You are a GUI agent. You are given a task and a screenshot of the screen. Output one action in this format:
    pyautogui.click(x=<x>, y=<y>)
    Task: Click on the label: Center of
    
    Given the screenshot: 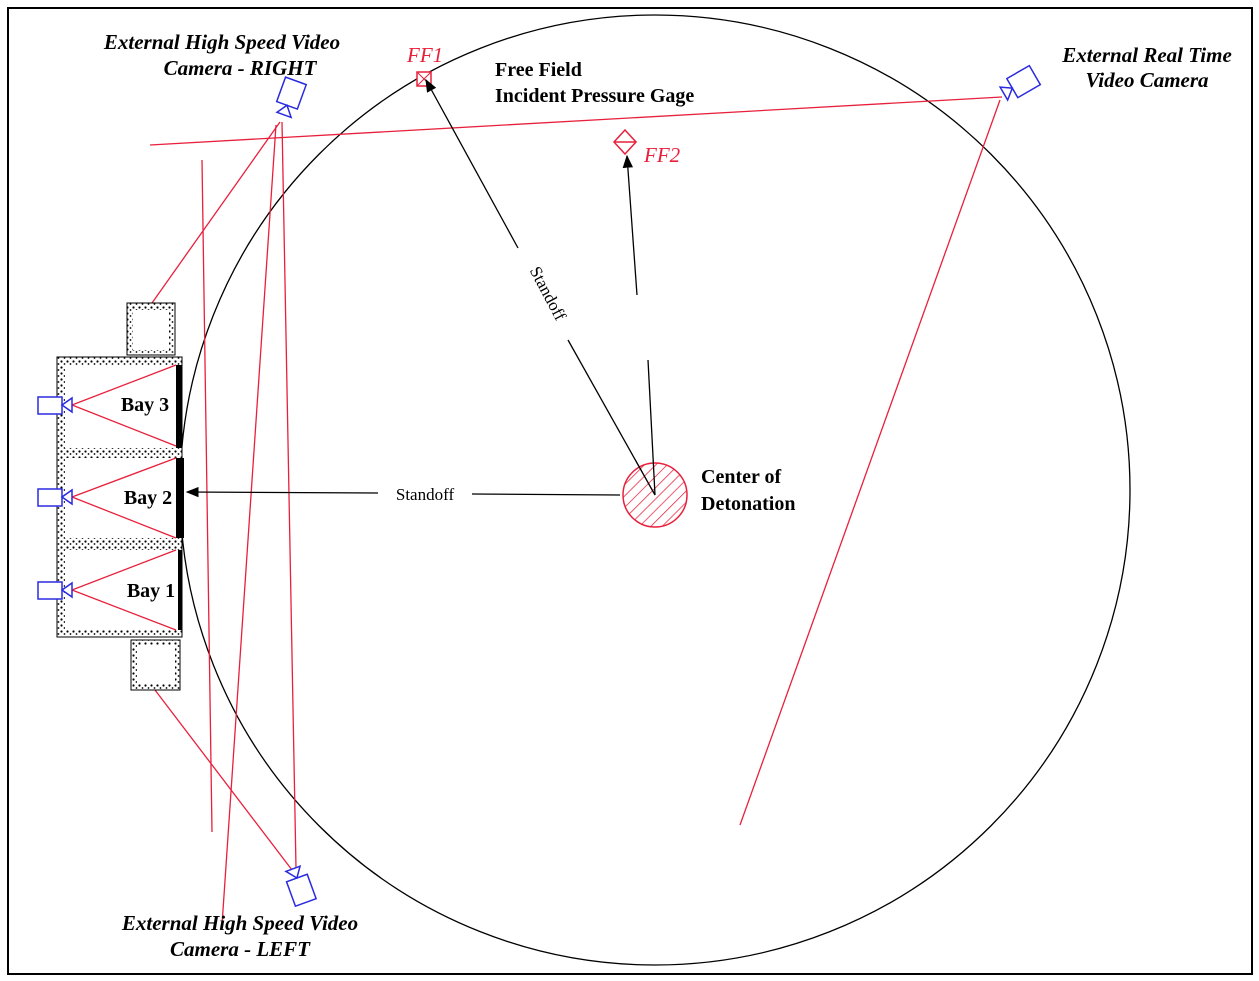 What is the action you would take?
    pyautogui.click(x=741, y=477)
    